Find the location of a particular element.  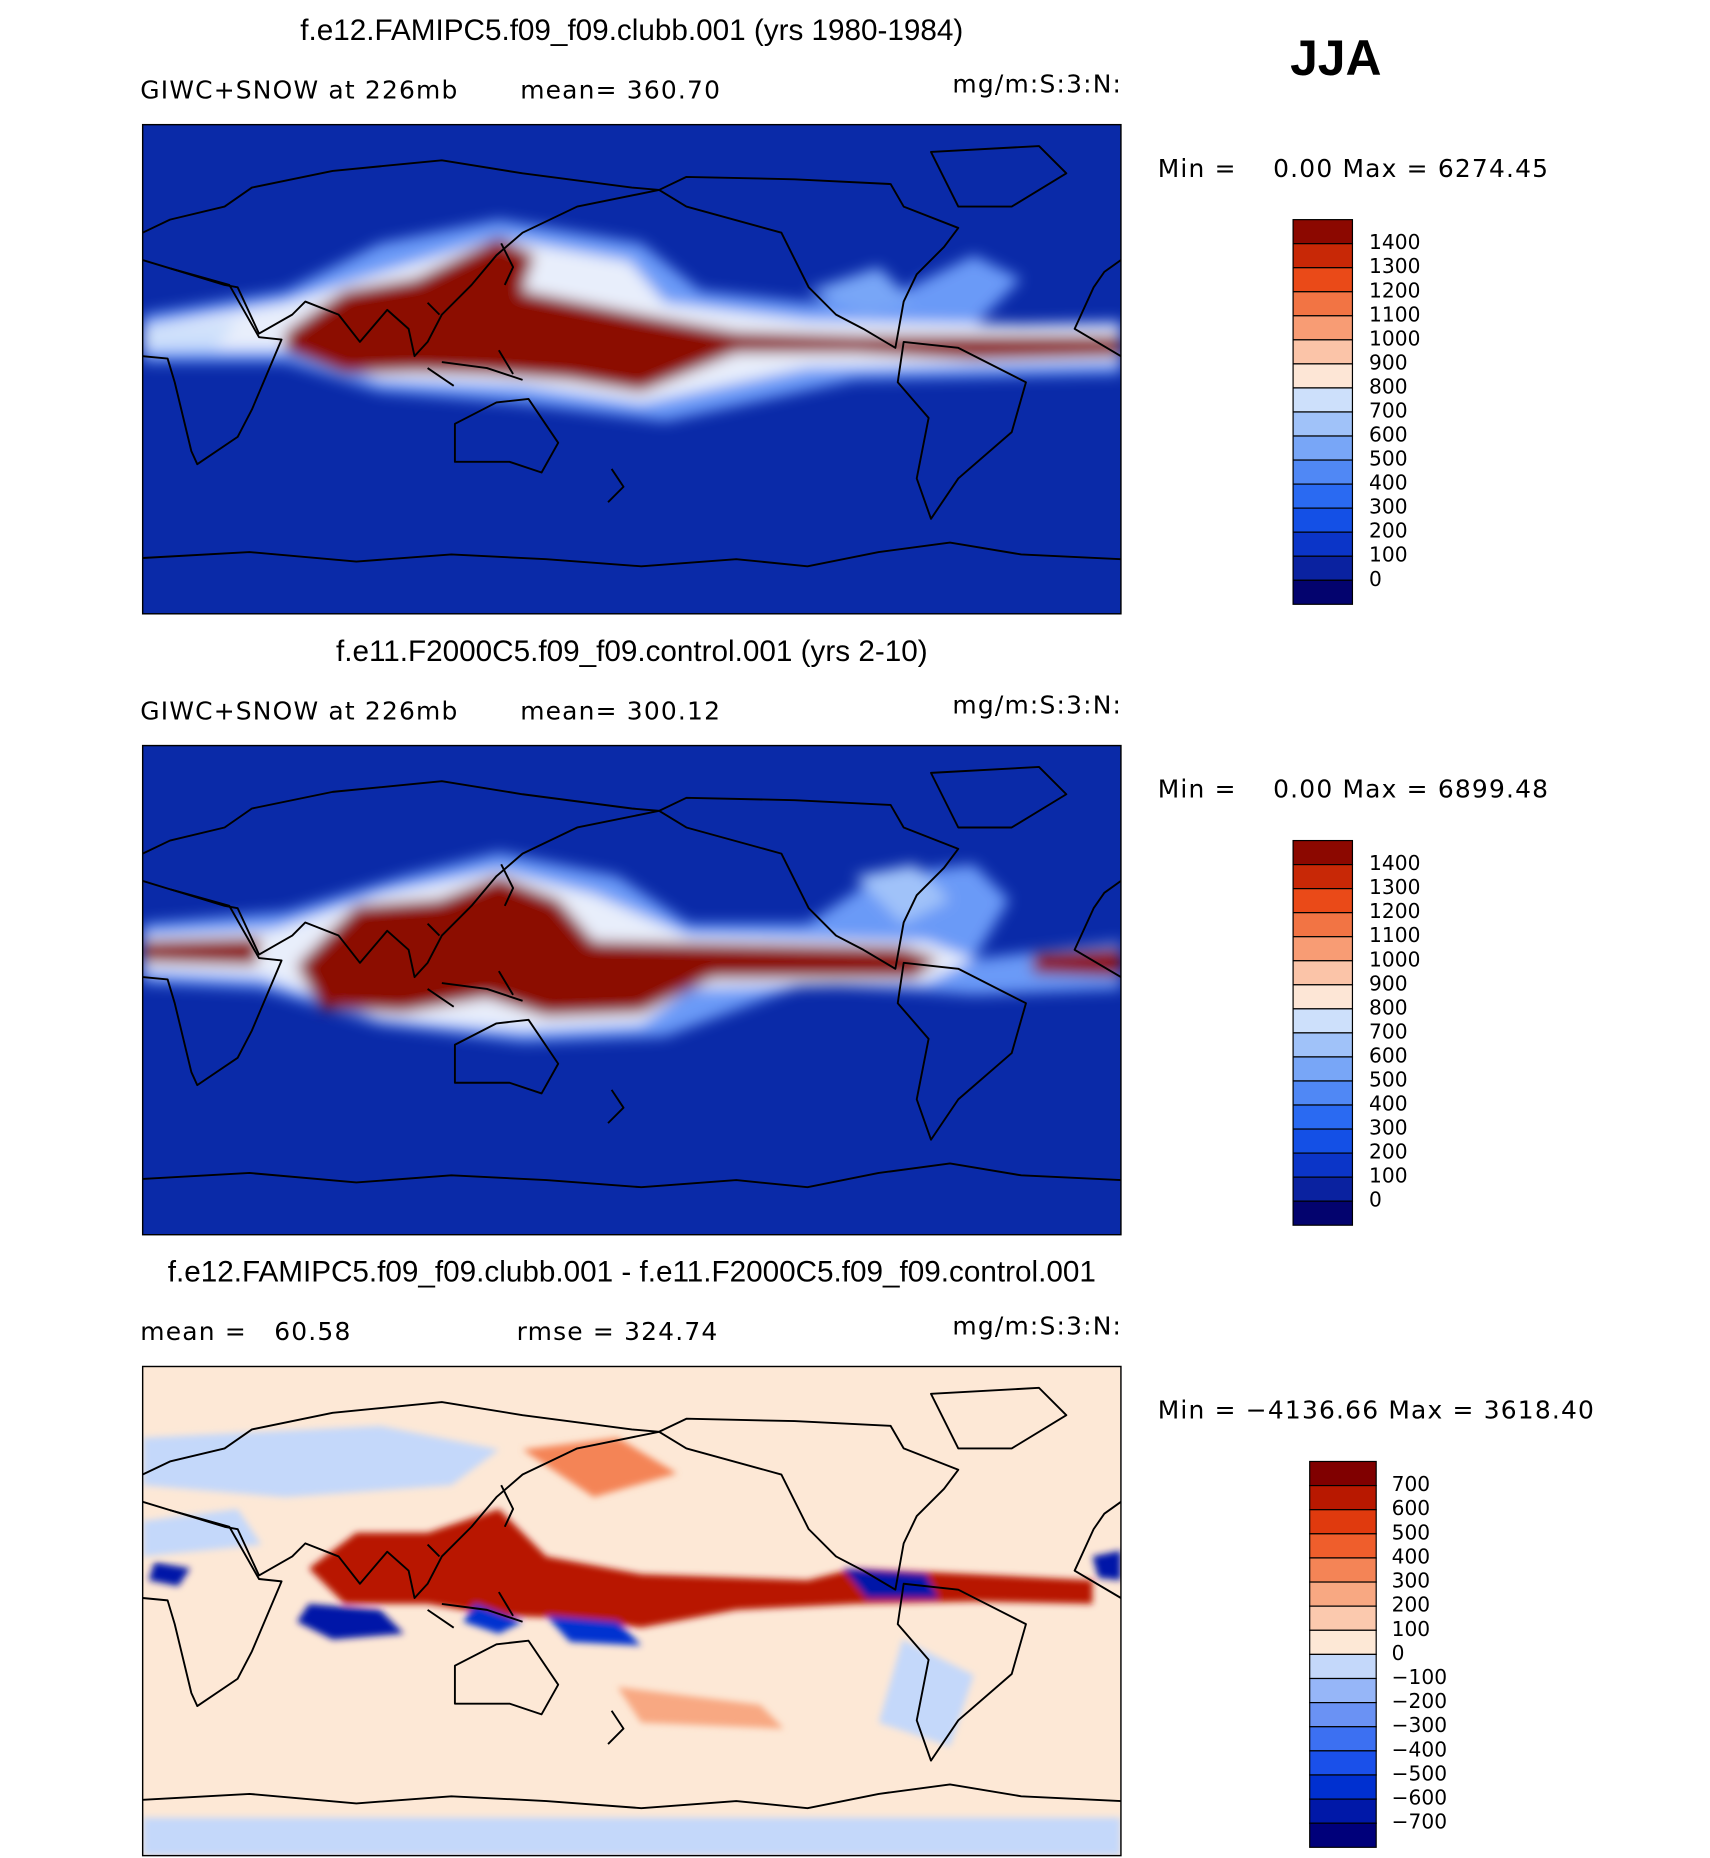

min-max-label: Min = 0.00 Max = 6274.45 is located at coordinates (1354, 168).